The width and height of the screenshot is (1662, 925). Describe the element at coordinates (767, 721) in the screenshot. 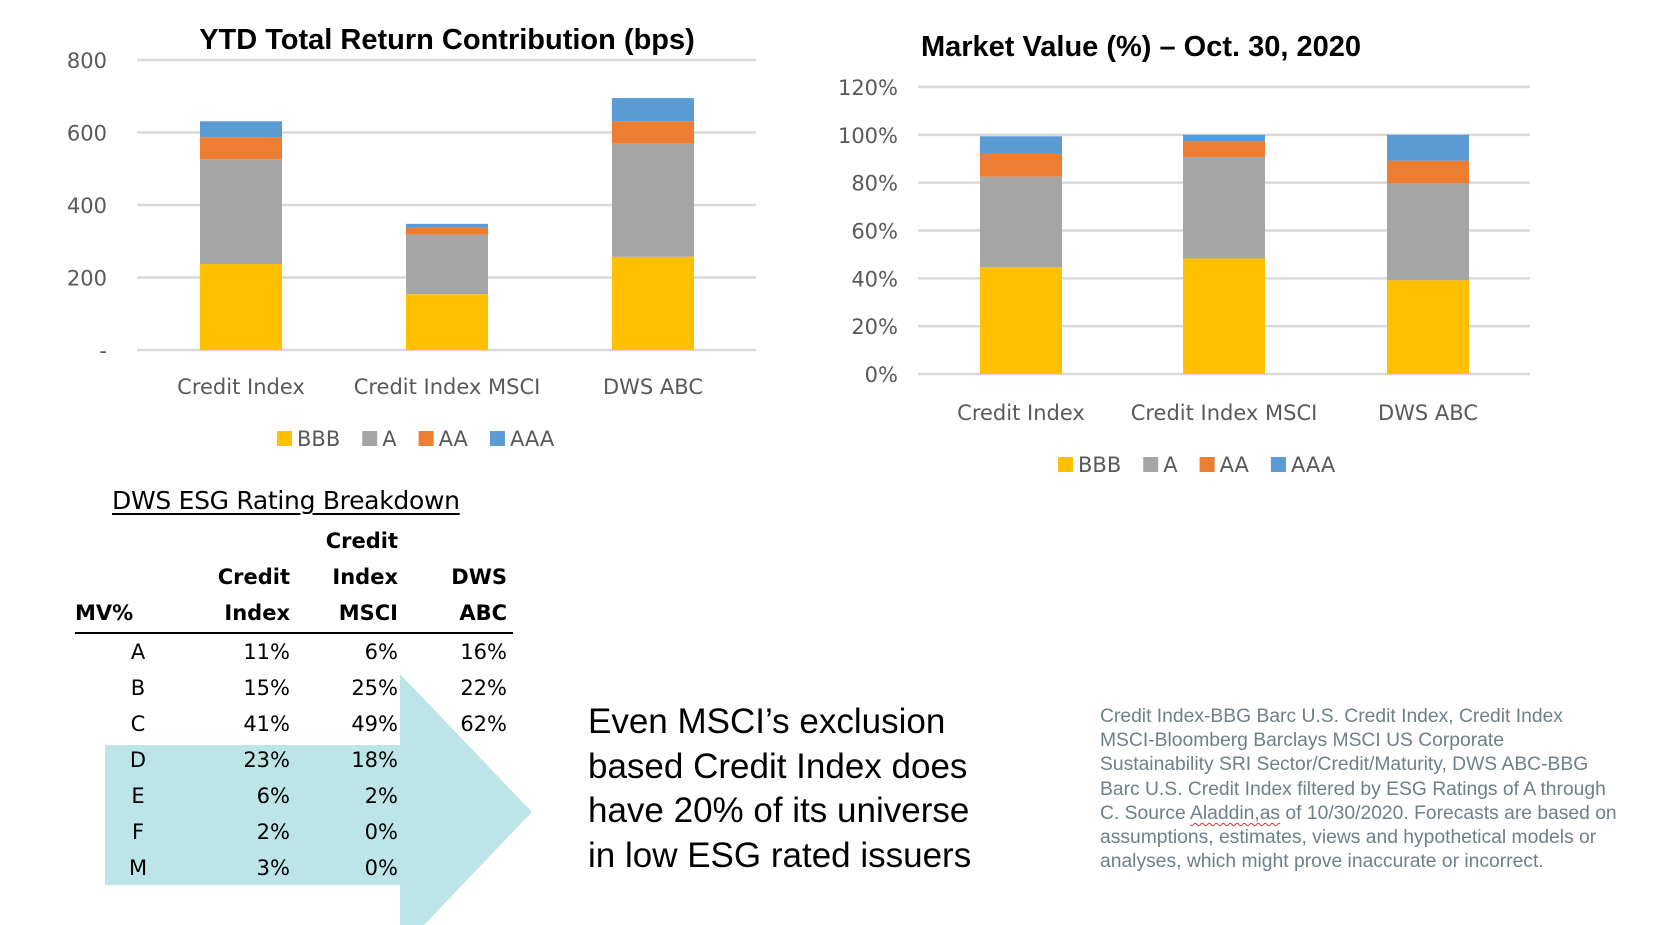

I see `callout-line: Even MSCI’s exclusion` at that location.